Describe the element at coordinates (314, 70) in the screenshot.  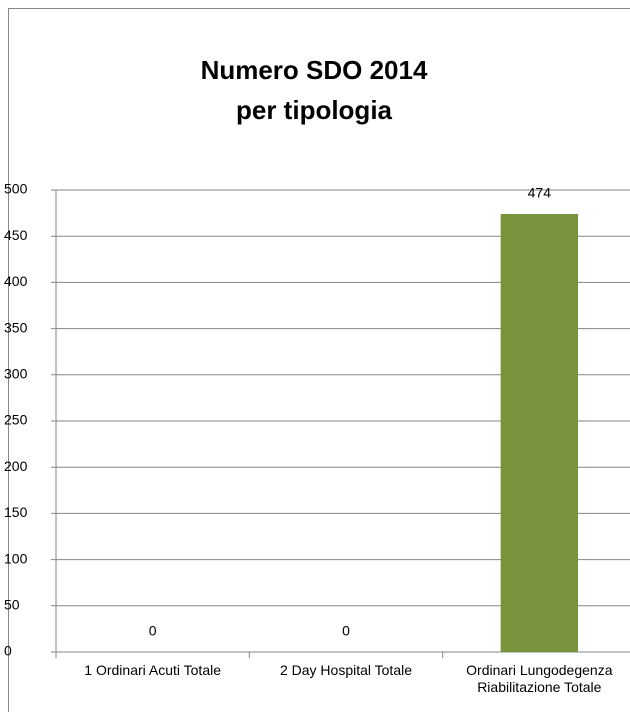
I see `chart-title: Numero SDO 2014` at that location.